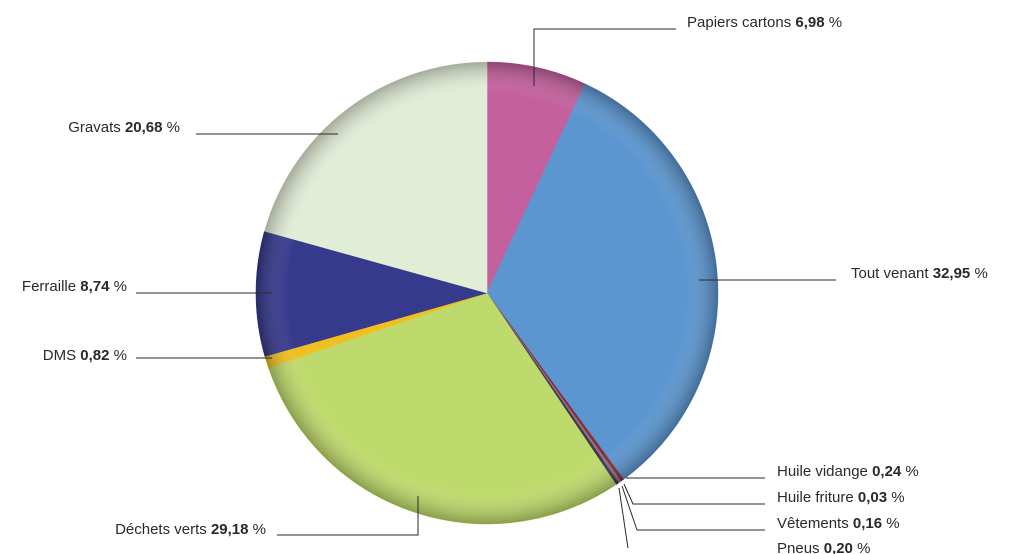 Image resolution: width=1014 pixels, height=554 pixels. What do you see at coordinates (809, 22) in the screenshot?
I see `slice-label-value: 6,98` at bounding box center [809, 22].